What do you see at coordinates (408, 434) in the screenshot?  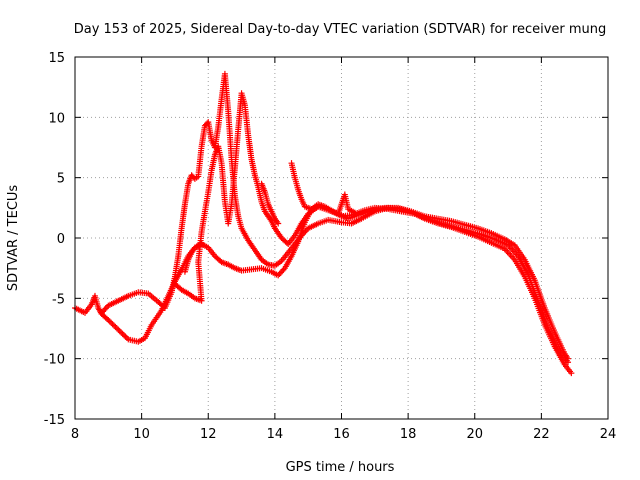 I see `x-tick-label: 18` at bounding box center [408, 434].